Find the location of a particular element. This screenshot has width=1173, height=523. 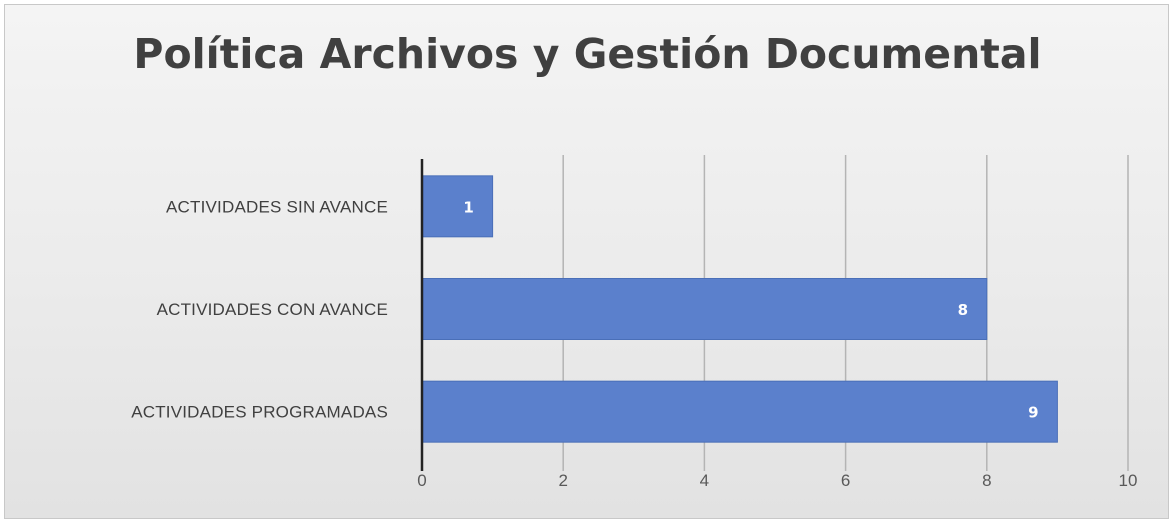

data-label: 1 is located at coordinates (468, 207).